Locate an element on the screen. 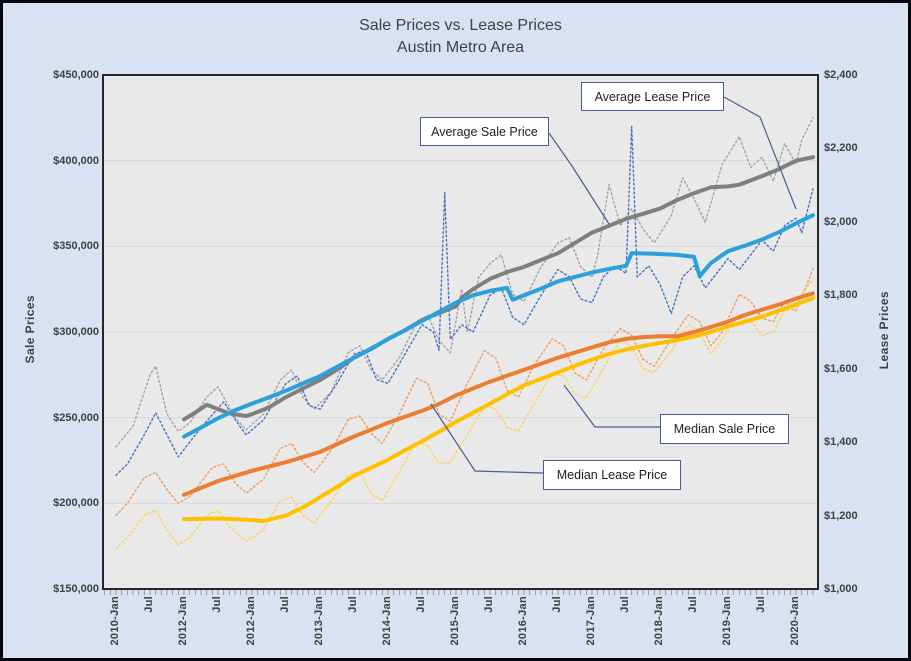  callout-label: Average Sale Price is located at coordinates (484, 131).